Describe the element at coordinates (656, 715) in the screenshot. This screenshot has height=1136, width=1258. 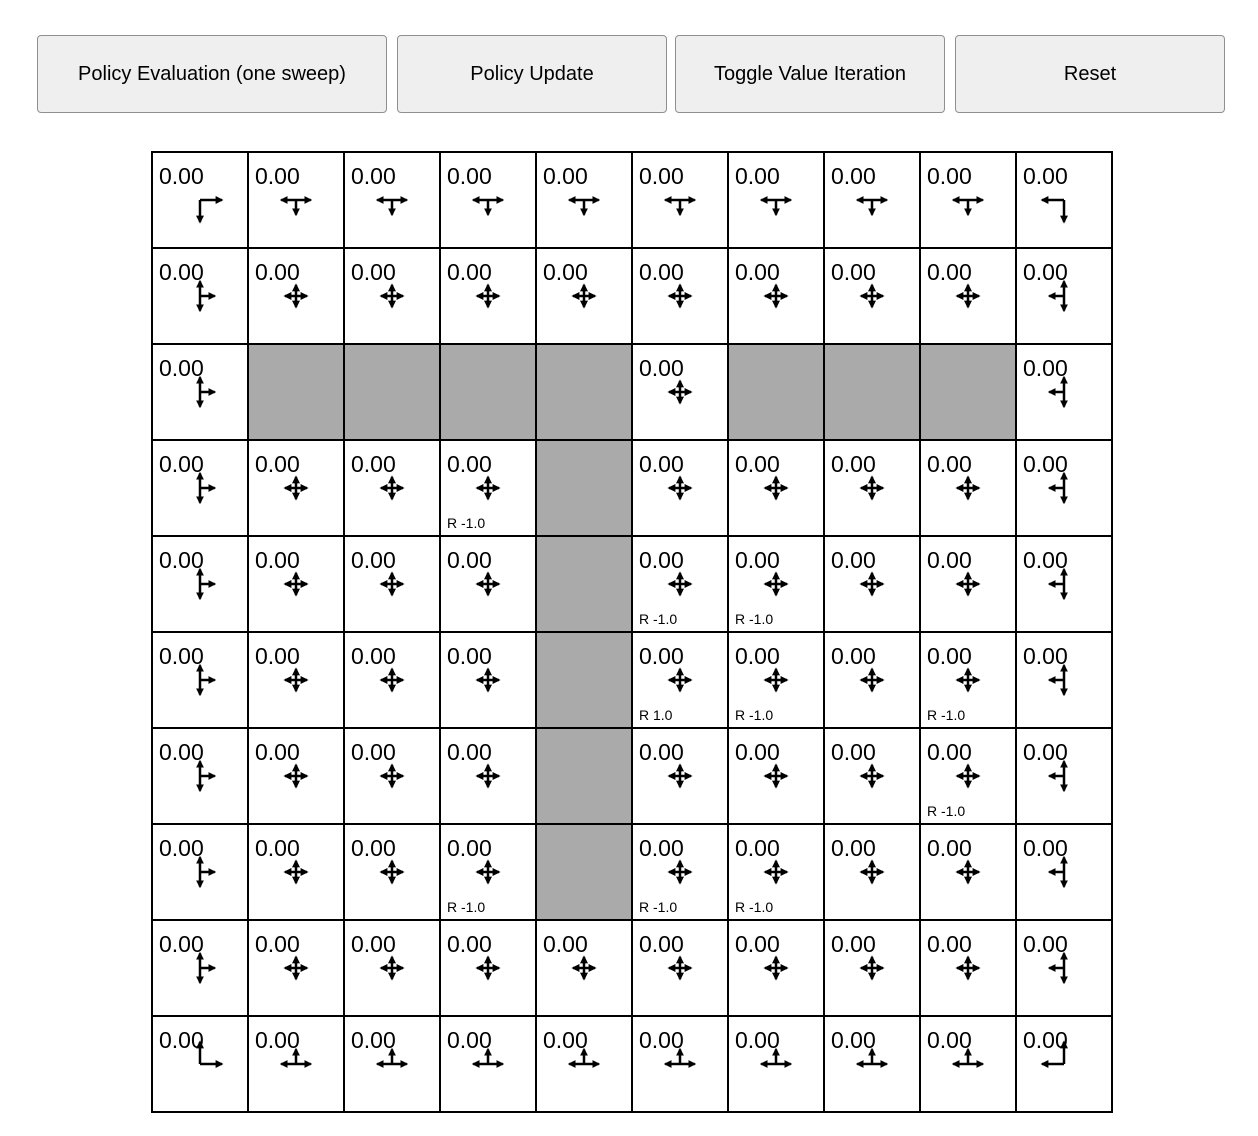
I see `reward-label: R 1.0` at that location.